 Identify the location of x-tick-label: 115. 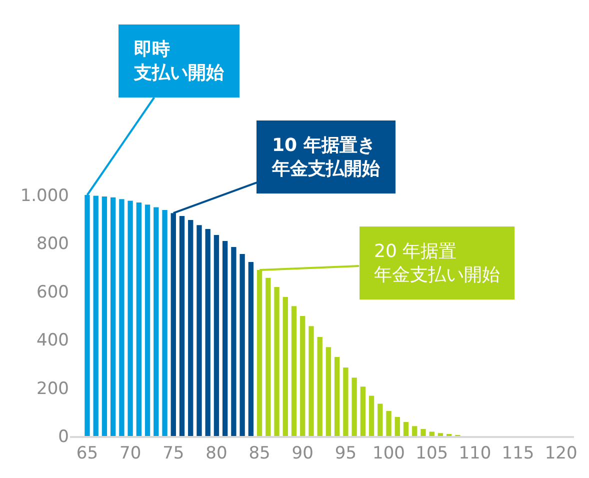
(518, 453).